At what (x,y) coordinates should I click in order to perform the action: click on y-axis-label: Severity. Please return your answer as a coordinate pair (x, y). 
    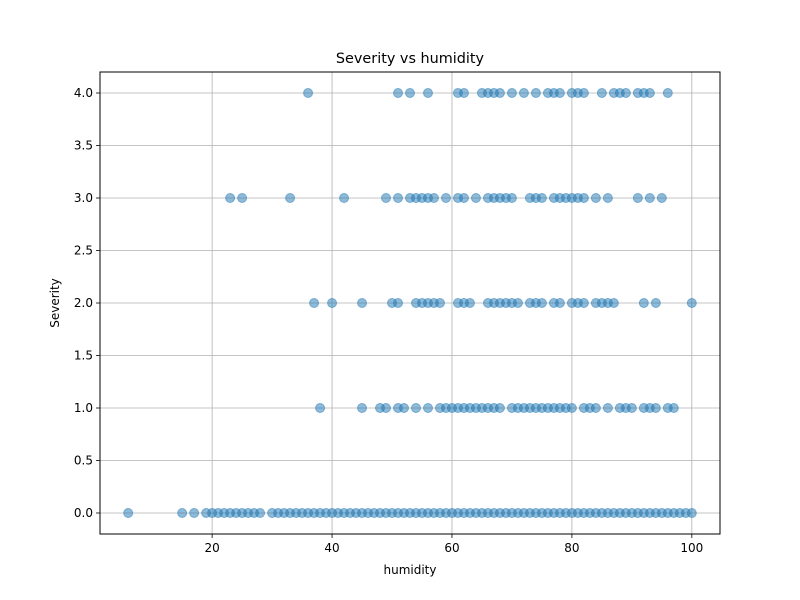
    Looking at the image, I should click on (55, 303).